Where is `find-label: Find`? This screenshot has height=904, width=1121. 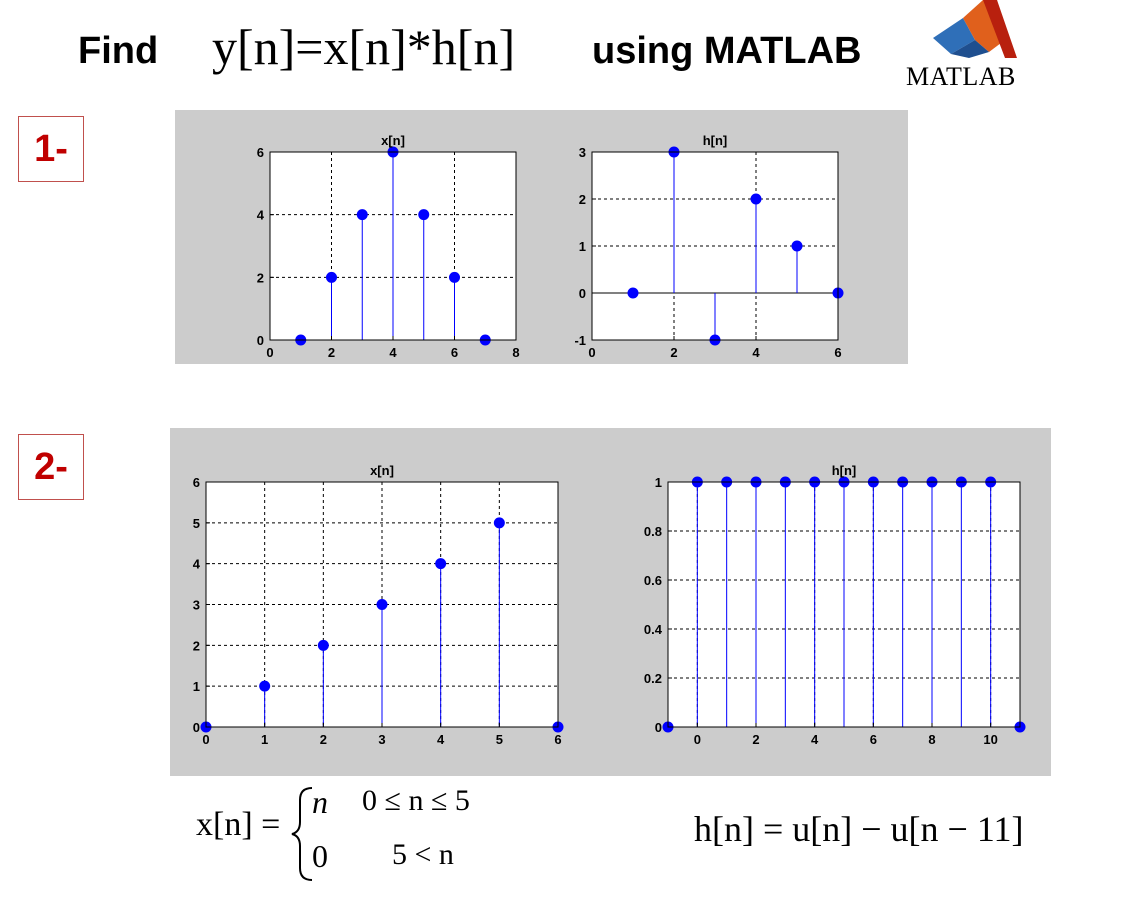 find-label: Find is located at coordinates (118, 51).